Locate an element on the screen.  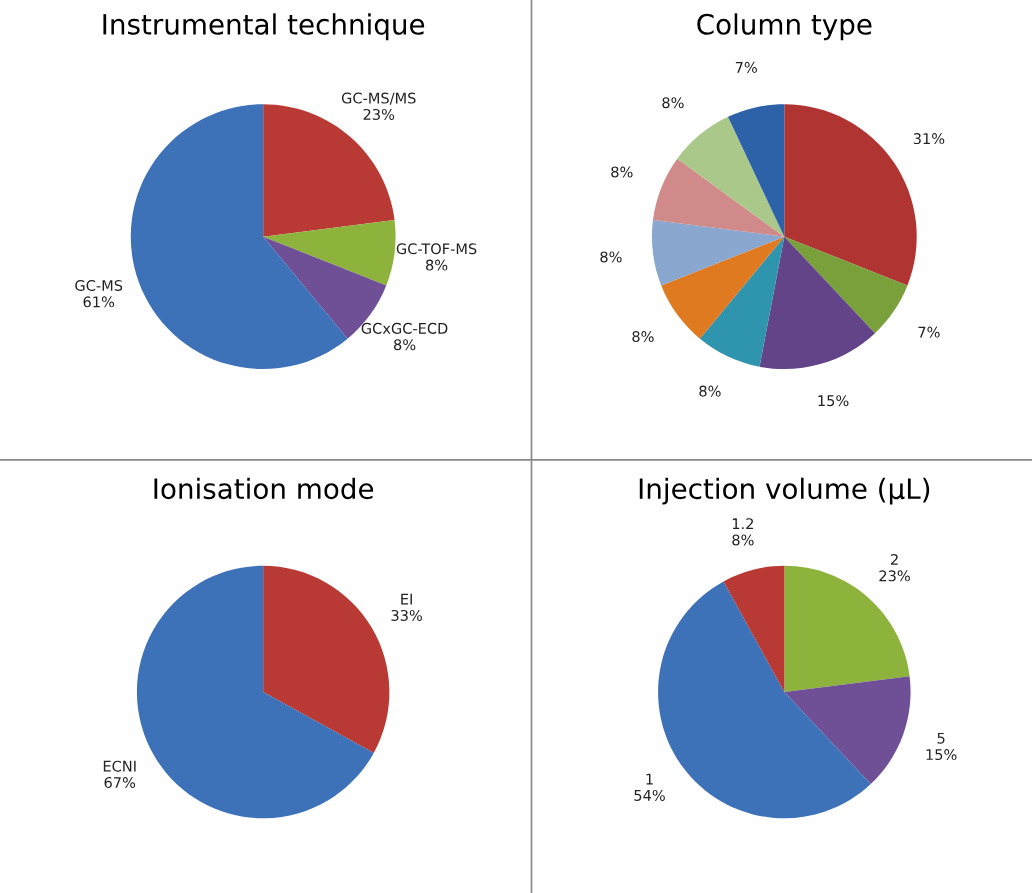
chart-title: Injection volume (µL) is located at coordinates (784, 491).